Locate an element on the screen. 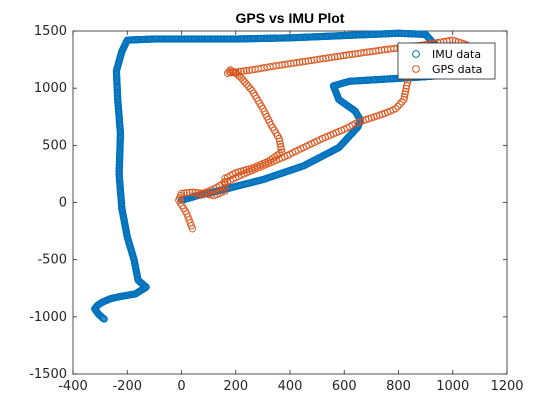 The width and height of the screenshot is (560, 420). legend-label: IMU data is located at coordinates (456, 54).